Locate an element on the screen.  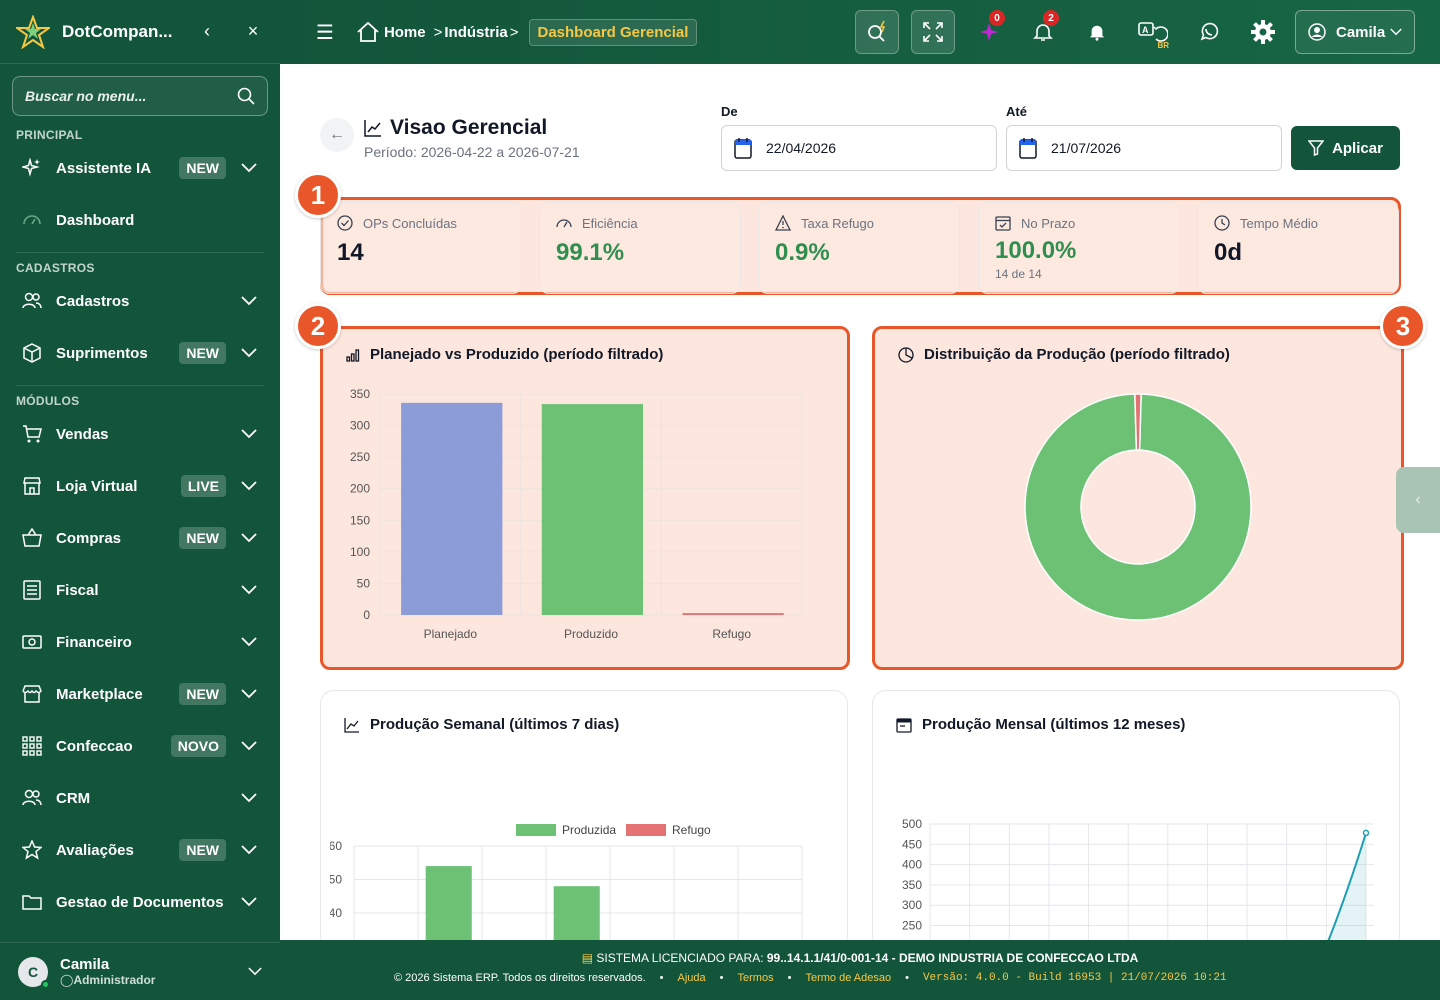
right-panel-toggle: ‹ is located at coordinates (1418, 500).